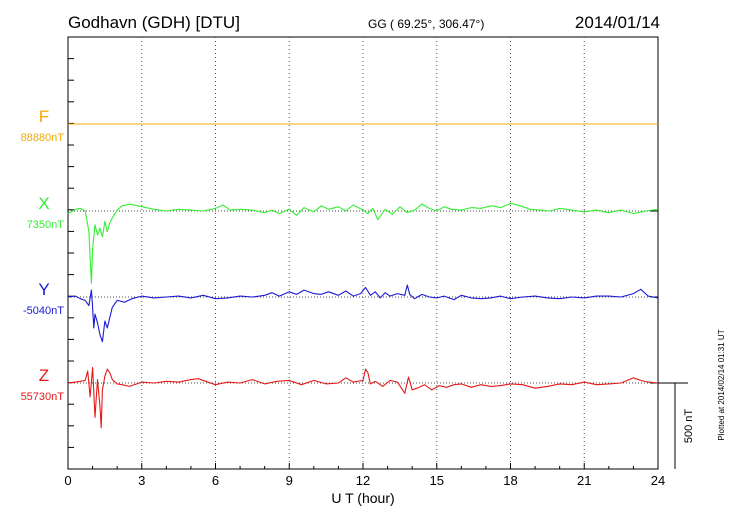  I want to click on x-tick-label-0: 0, so click(67, 480).